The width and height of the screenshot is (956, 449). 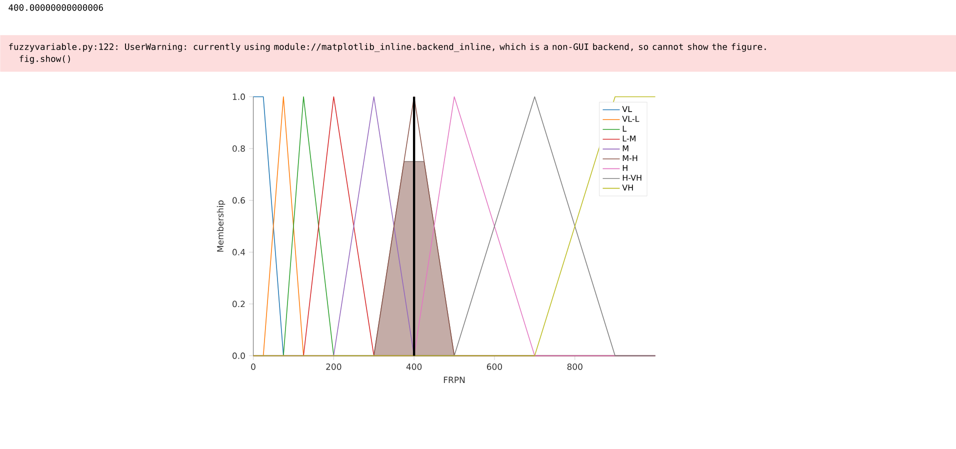 I want to click on legend-label: L-M, so click(x=629, y=139).